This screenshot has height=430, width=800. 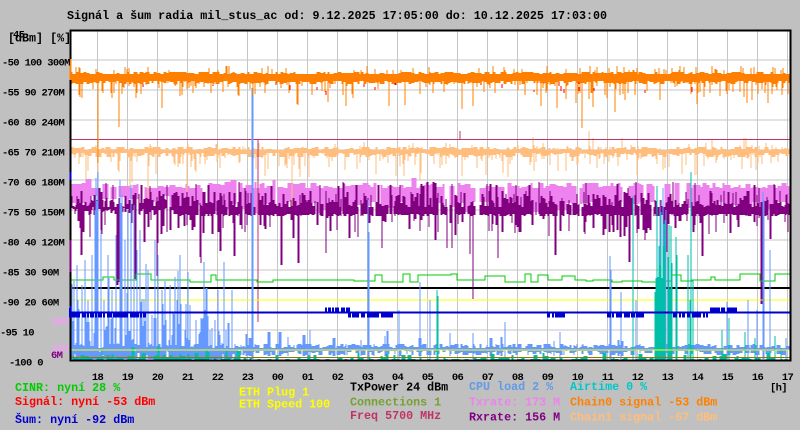 What do you see at coordinates (518, 378) in the screenshot?
I see `svg-text: 08` at bounding box center [518, 378].